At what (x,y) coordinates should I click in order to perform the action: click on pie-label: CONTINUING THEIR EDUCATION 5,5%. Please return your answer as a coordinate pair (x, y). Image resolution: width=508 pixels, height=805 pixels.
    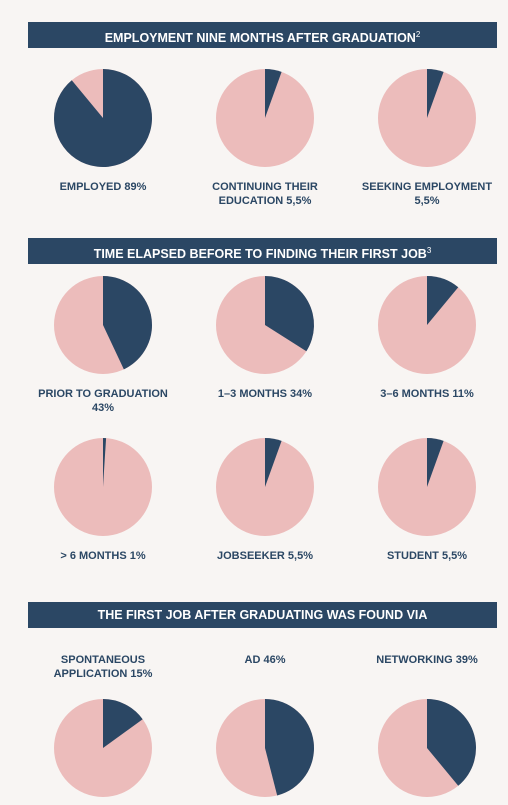
    Looking at the image, I should click on (265, 194).